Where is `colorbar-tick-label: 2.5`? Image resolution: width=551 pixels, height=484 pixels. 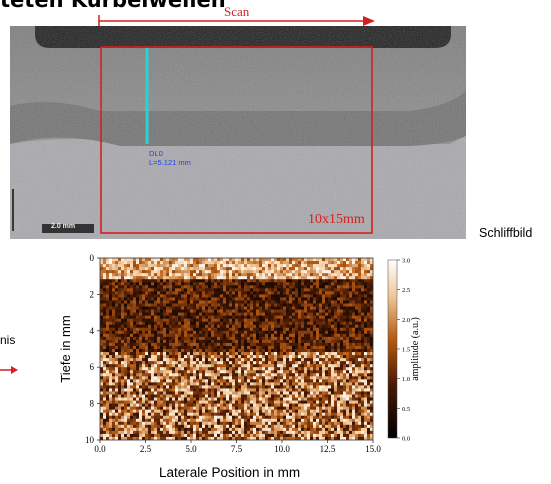 colorbar-tick-label: 2.5 is located at coordinates (406, 290).